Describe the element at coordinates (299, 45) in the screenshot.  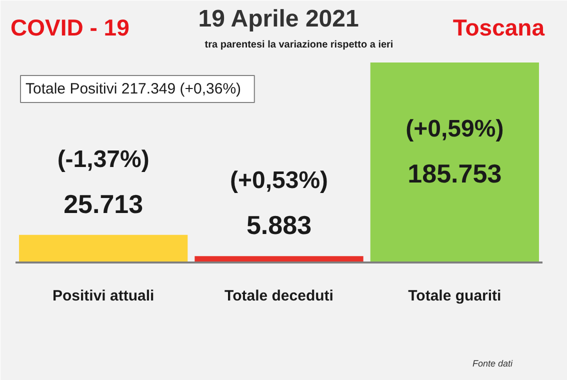
I see `chart-subtitle: tra parentesi la variazione rispetto a ieri` at that location.